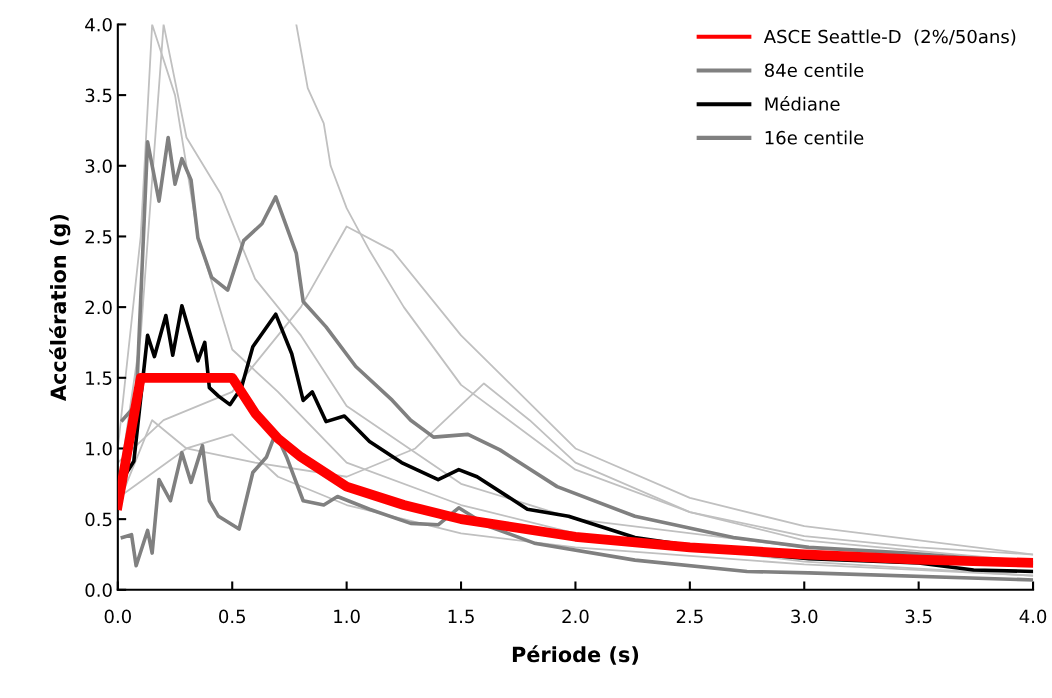  I want to click on y-tick-label: 3.5, so click(98, 95).